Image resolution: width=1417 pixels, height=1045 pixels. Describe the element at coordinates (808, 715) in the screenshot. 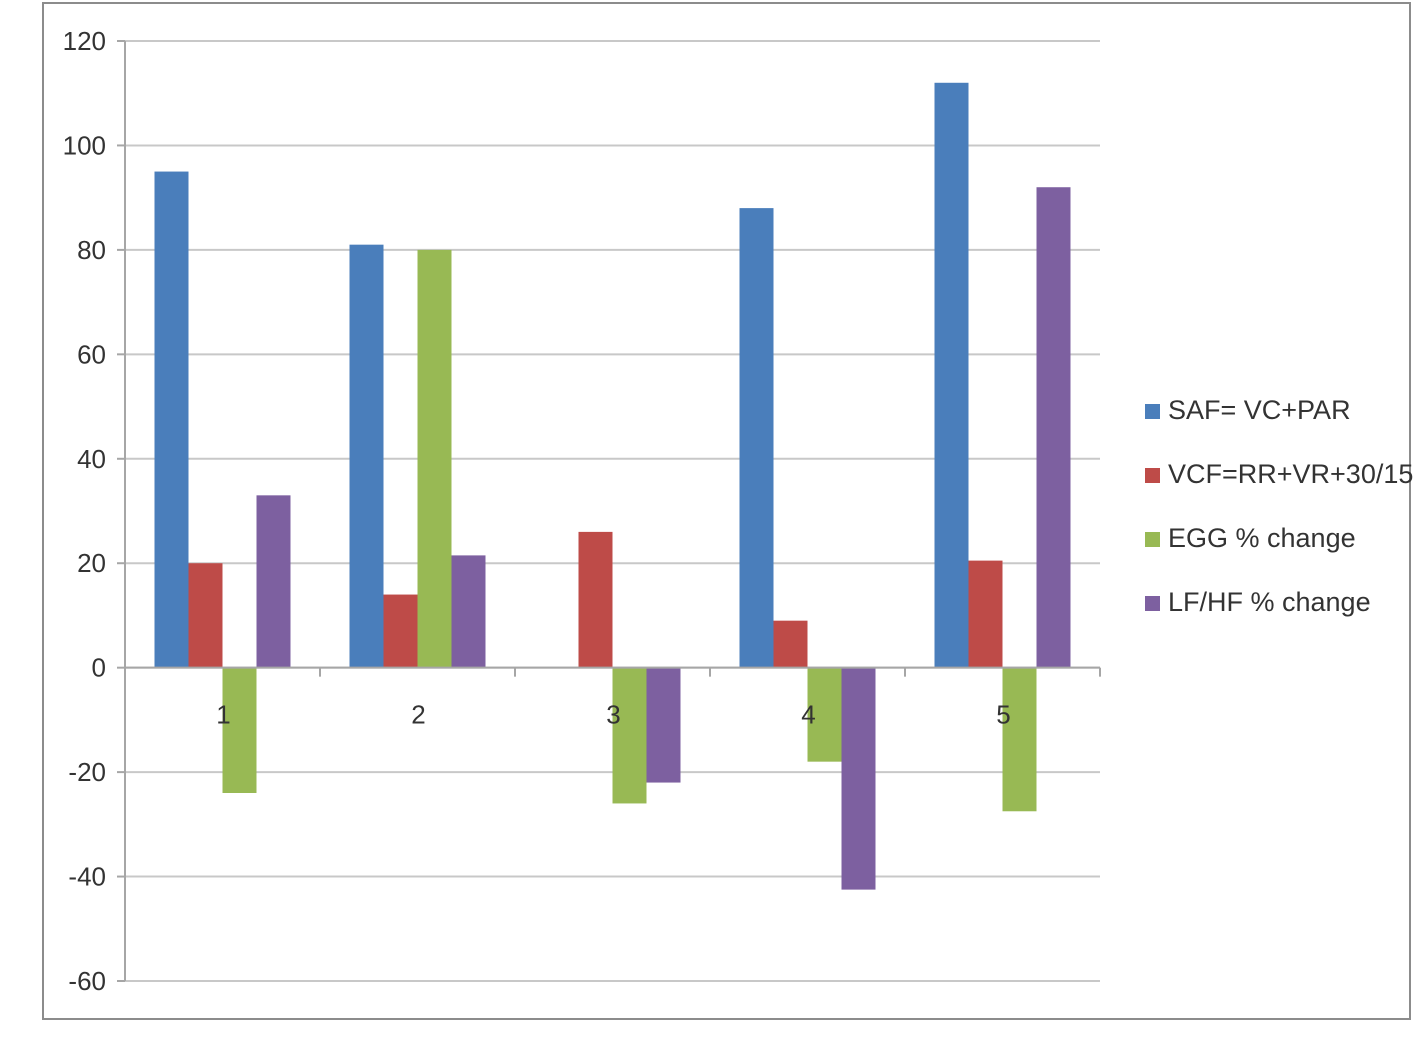

I see `x-category-label: 4` at that location.